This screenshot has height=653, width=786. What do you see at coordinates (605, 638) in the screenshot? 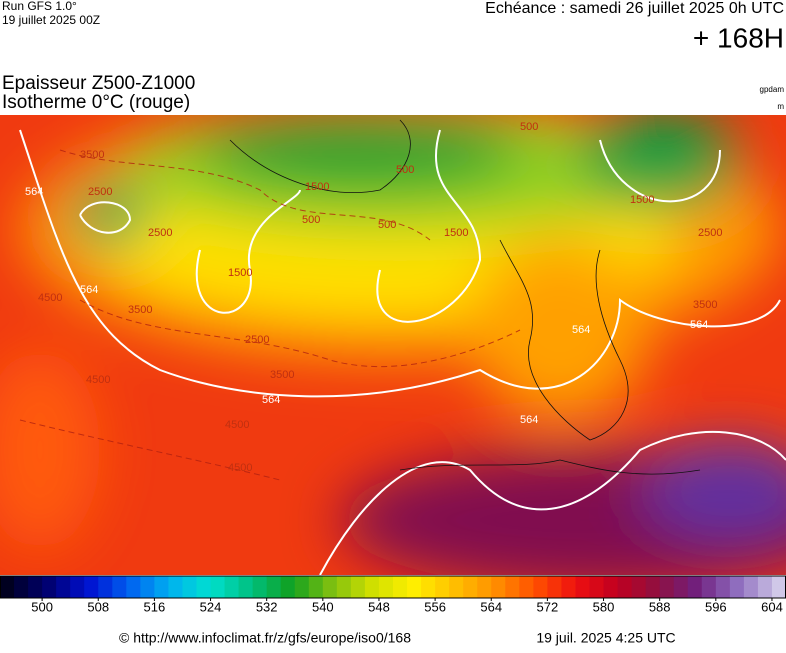
I see `timestamp: 19 juil. 2025 4:25 UTC` at bounding box center [605, 638].